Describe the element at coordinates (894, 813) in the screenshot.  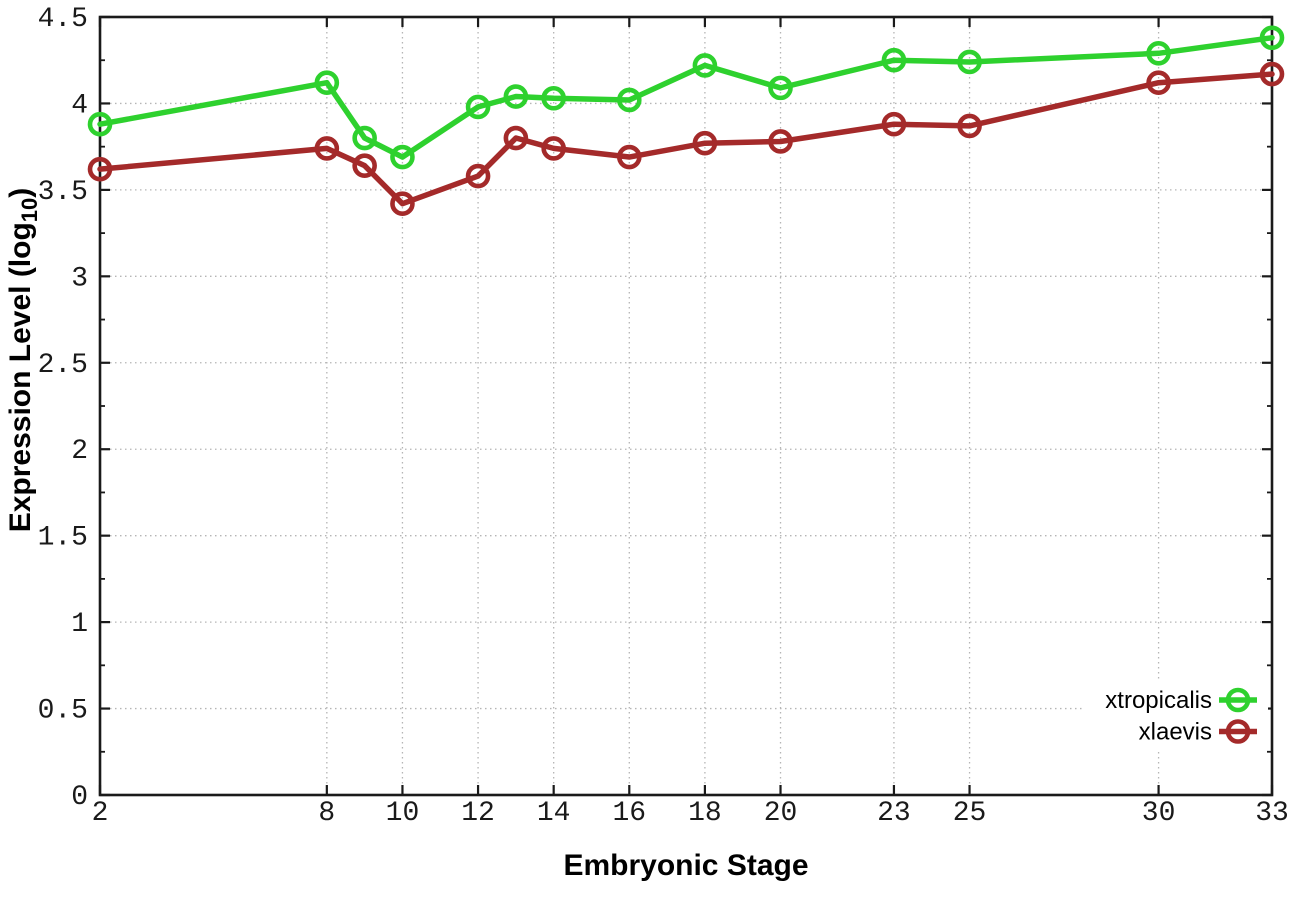
I see `x-tick-label: 23` at that location.